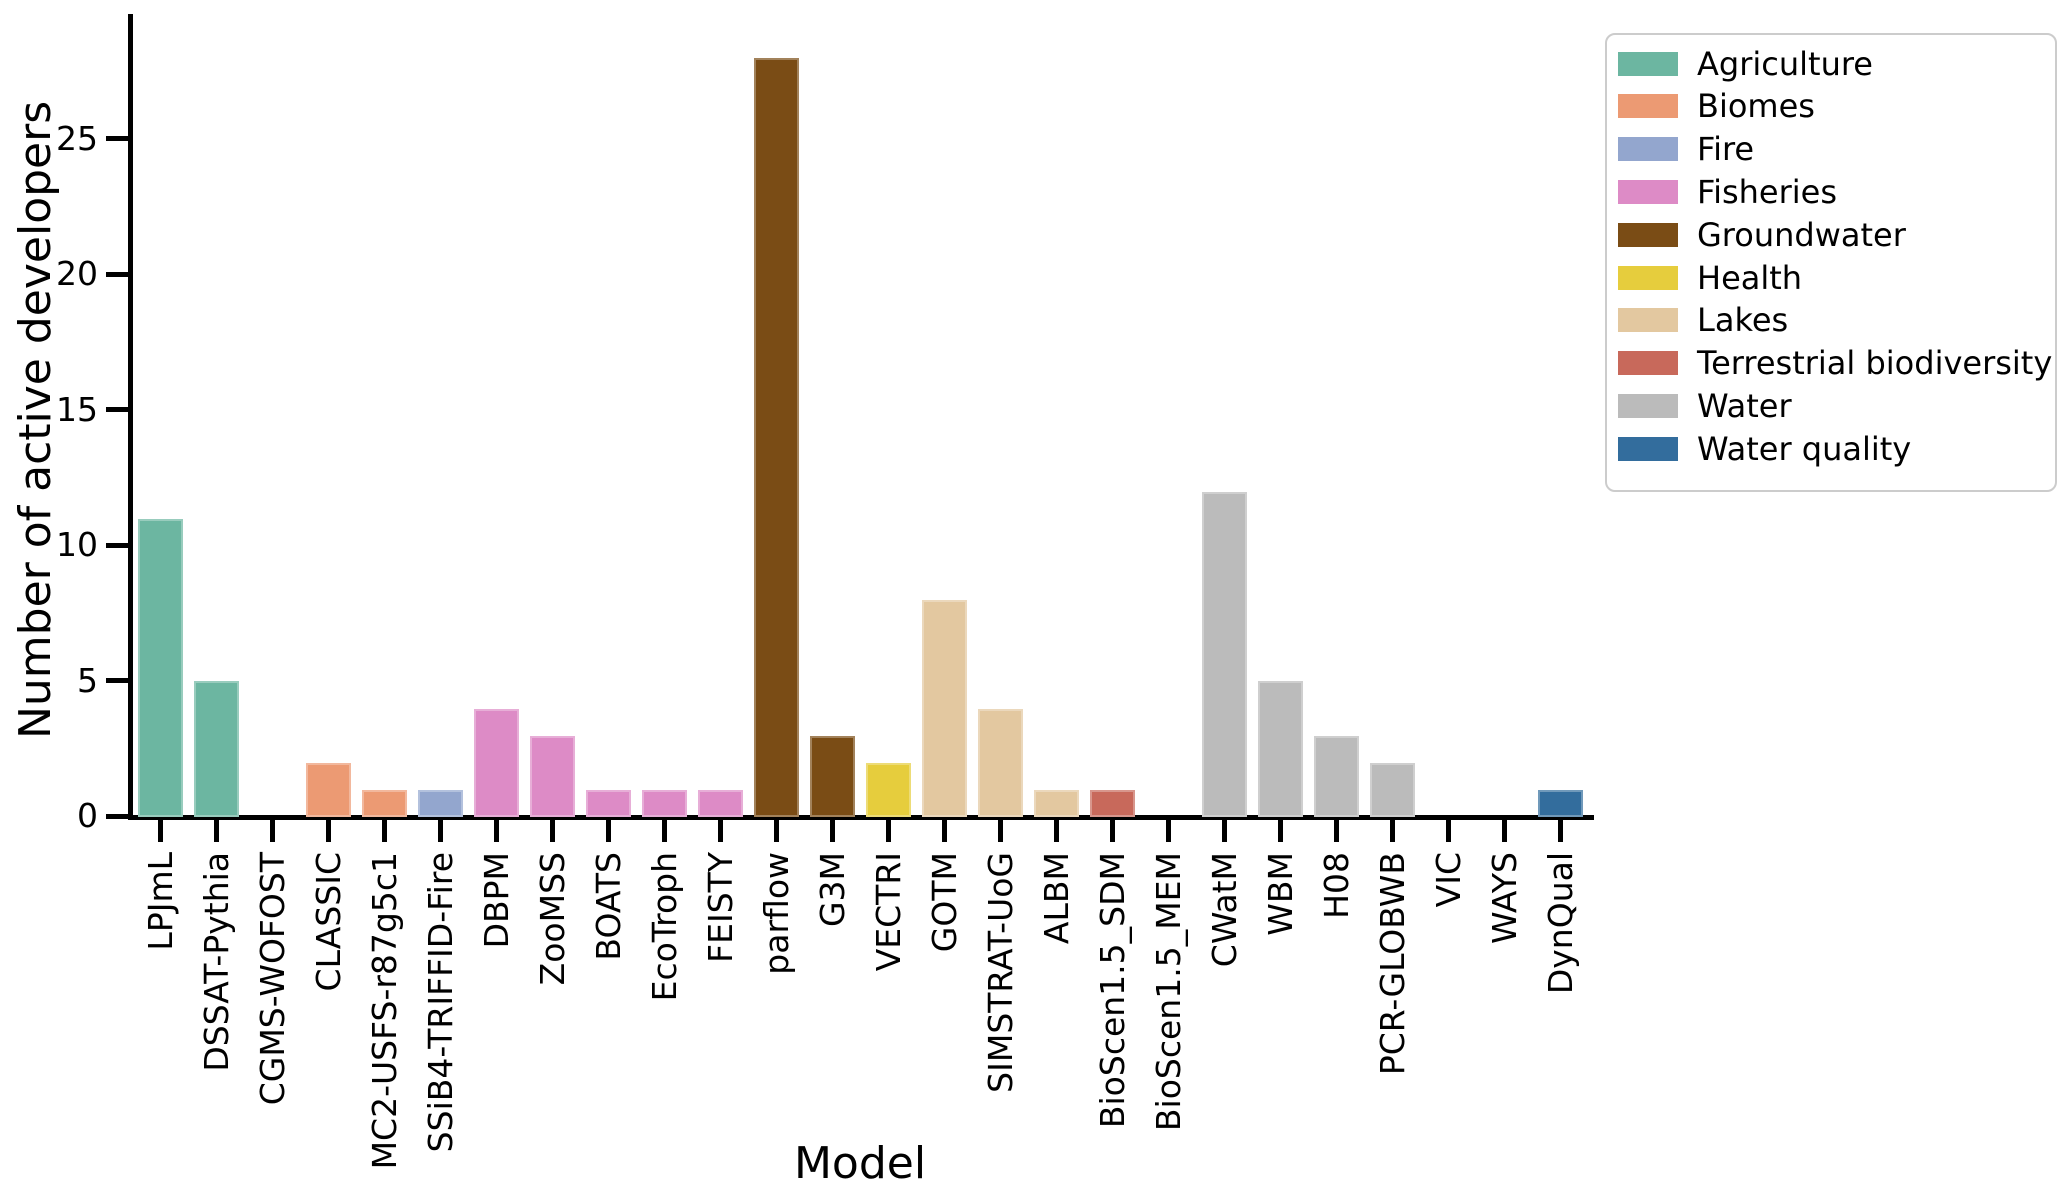  I want to click on bar-EcoTroph, so click(664, 803).